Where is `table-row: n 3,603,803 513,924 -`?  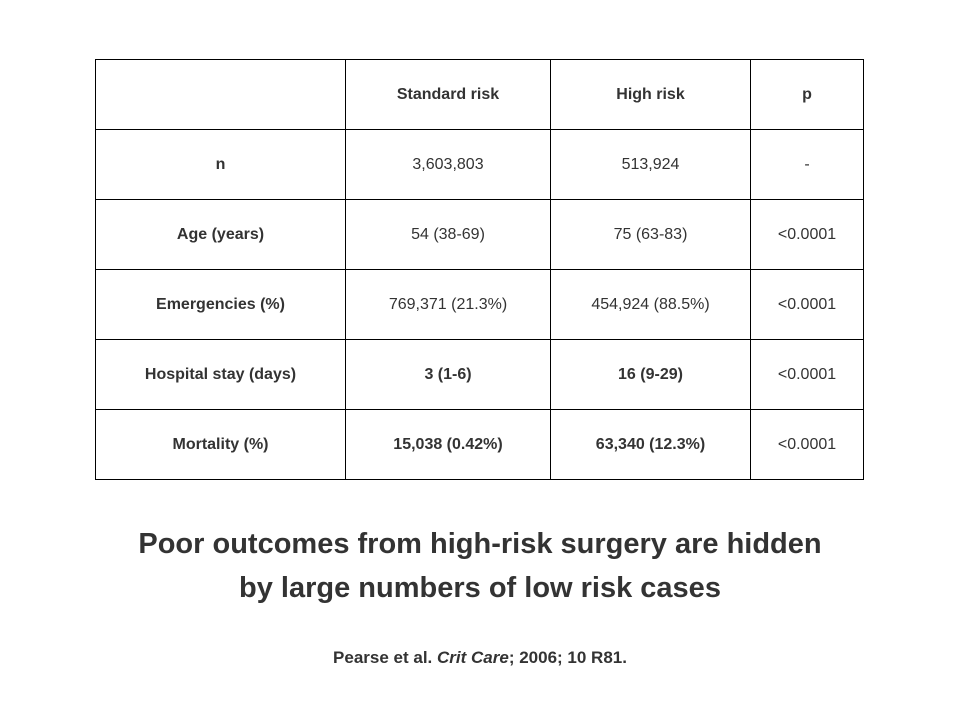 table-row: n 3,603,803 513,924 - is located at coordinates (479, 164).